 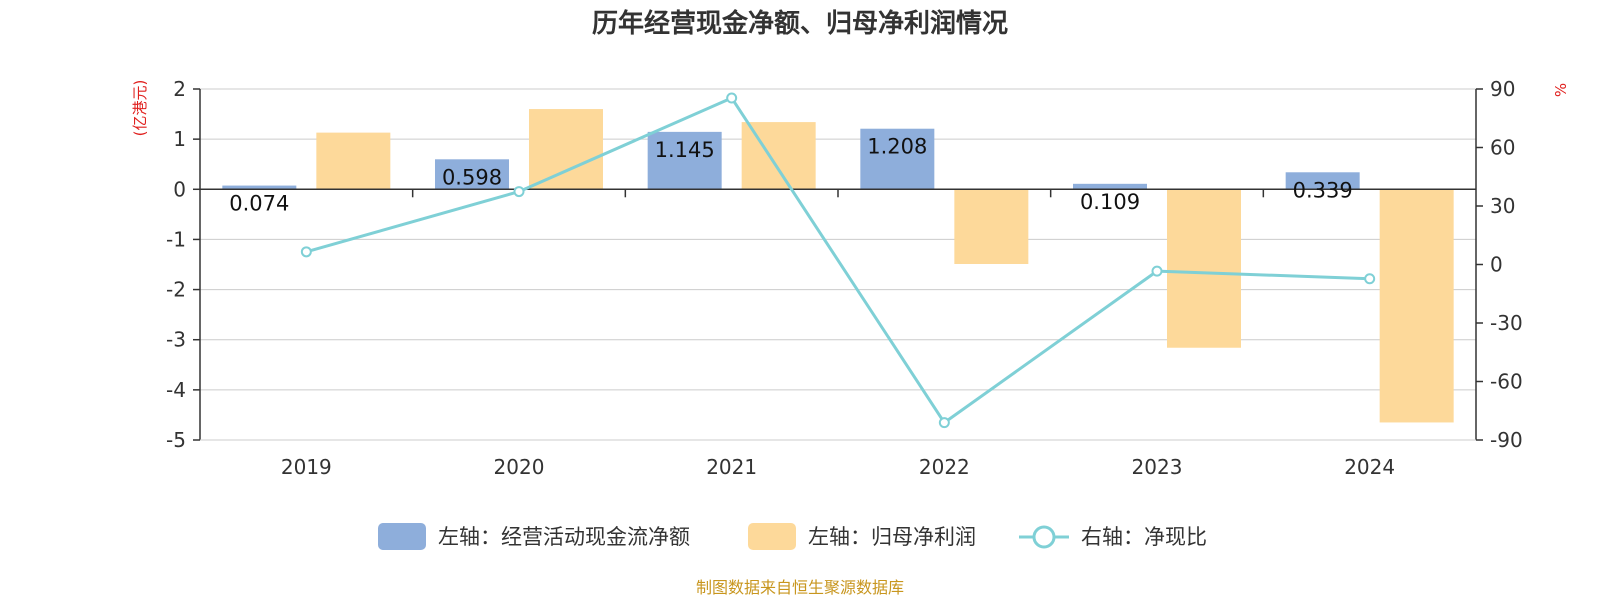 I want to click on left-tick-label: -4, so click(x=176, y=390).